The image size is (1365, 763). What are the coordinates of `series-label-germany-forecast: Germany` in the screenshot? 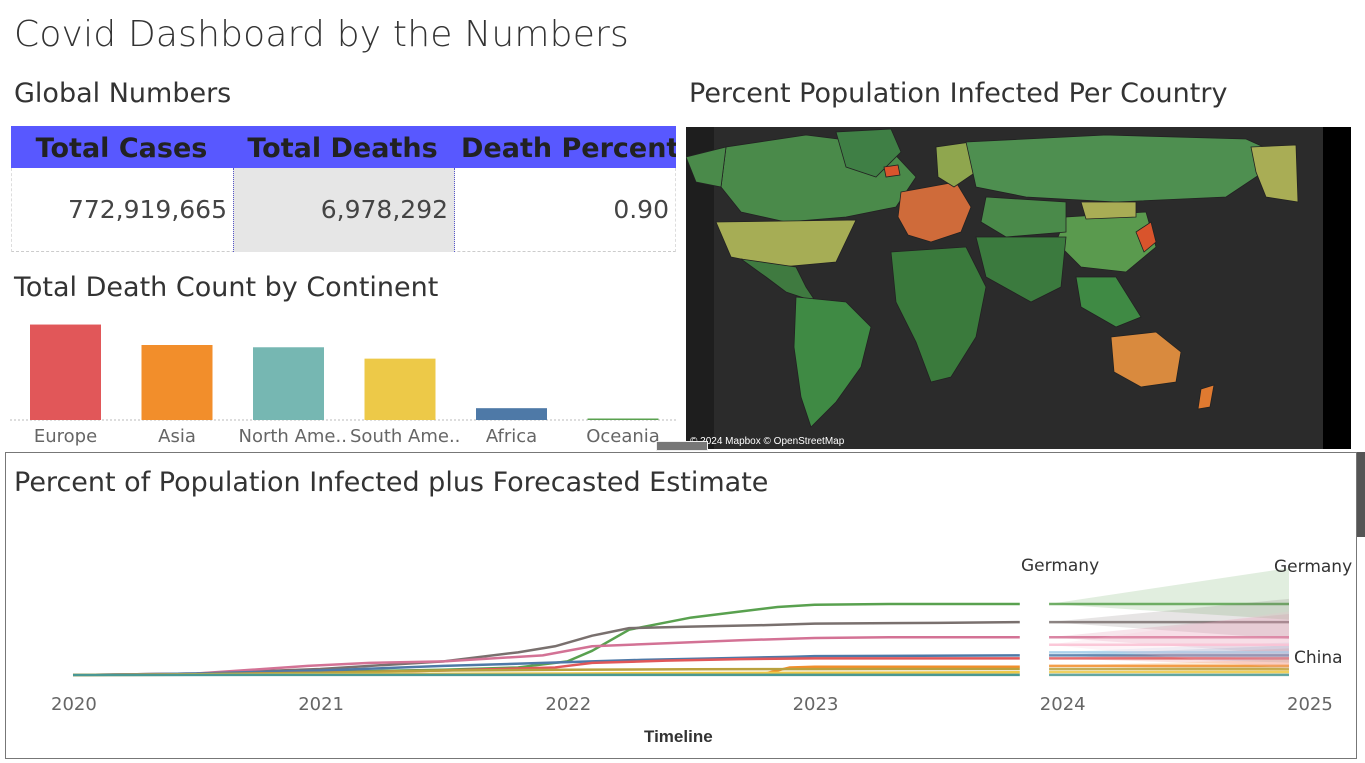 It's located at (1313, 567).